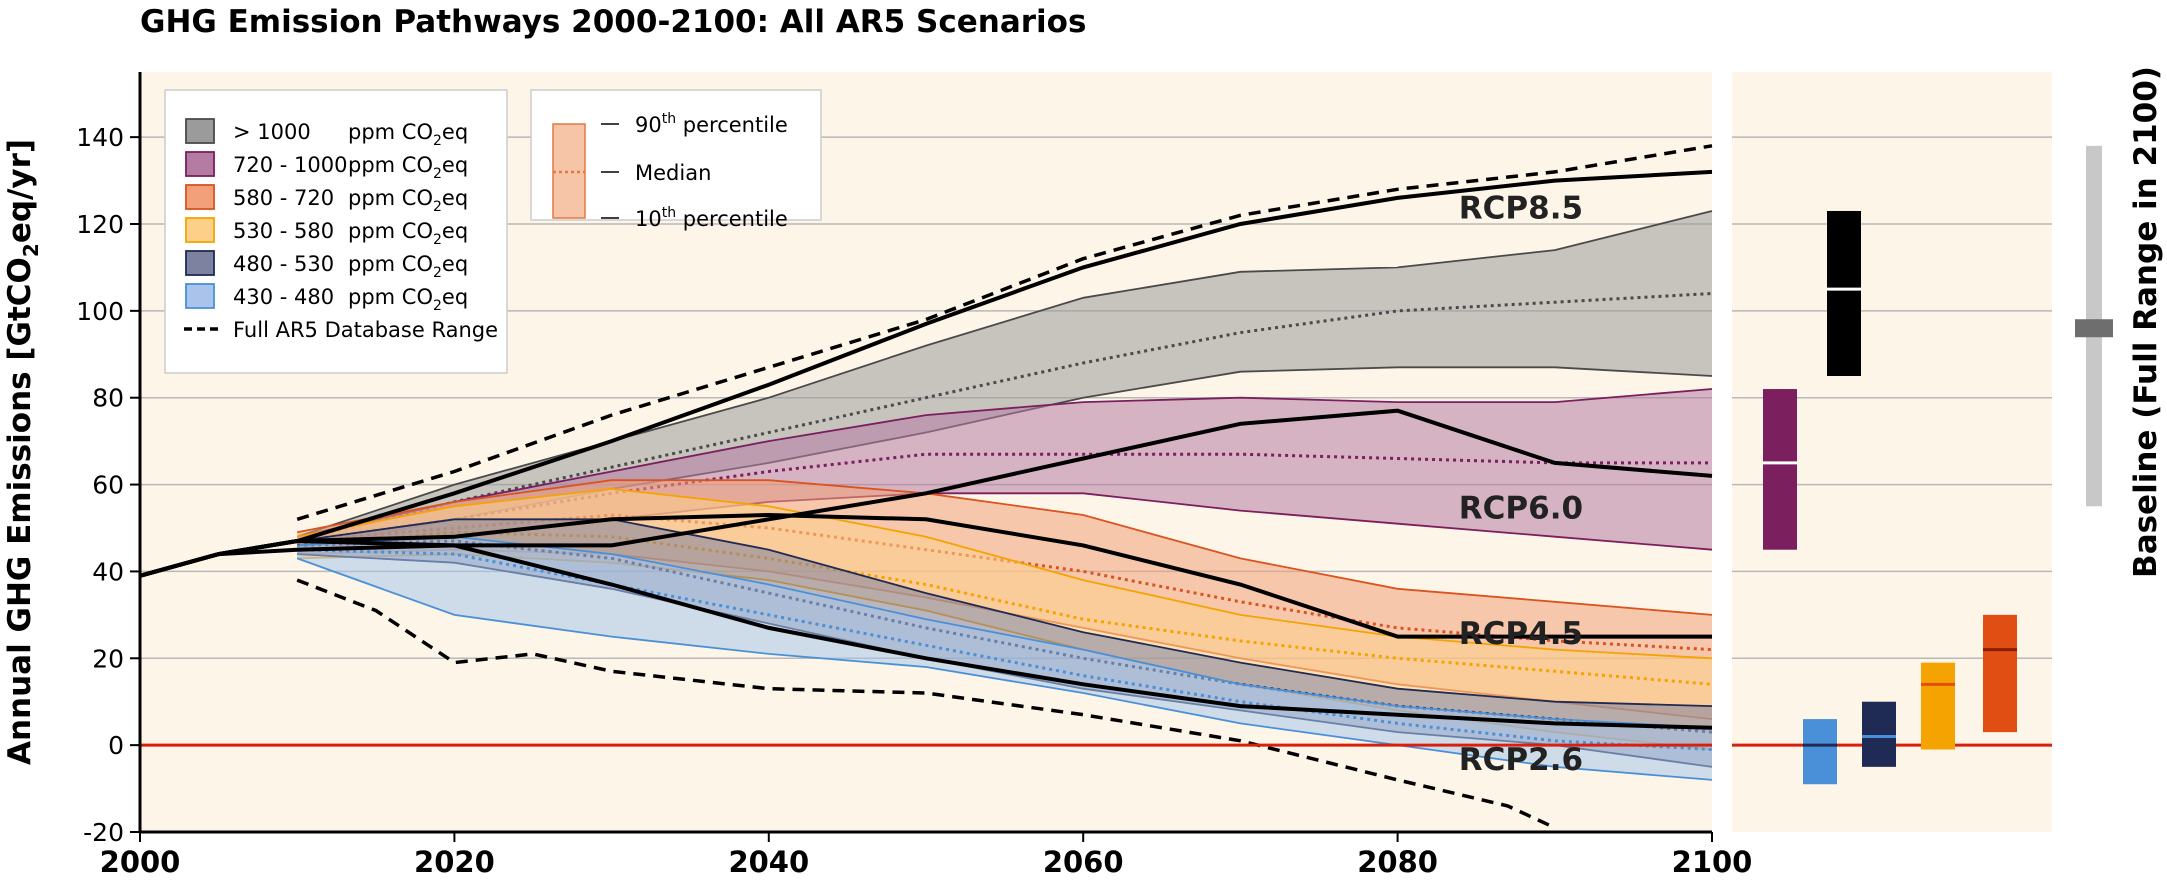 This screenshot has width=2167, height=882. What do you see at coordinates (408, 299) in the screenshot?
I see `legend-unit-430-480: ppm CO2eq` at bounding box center [408, 299].